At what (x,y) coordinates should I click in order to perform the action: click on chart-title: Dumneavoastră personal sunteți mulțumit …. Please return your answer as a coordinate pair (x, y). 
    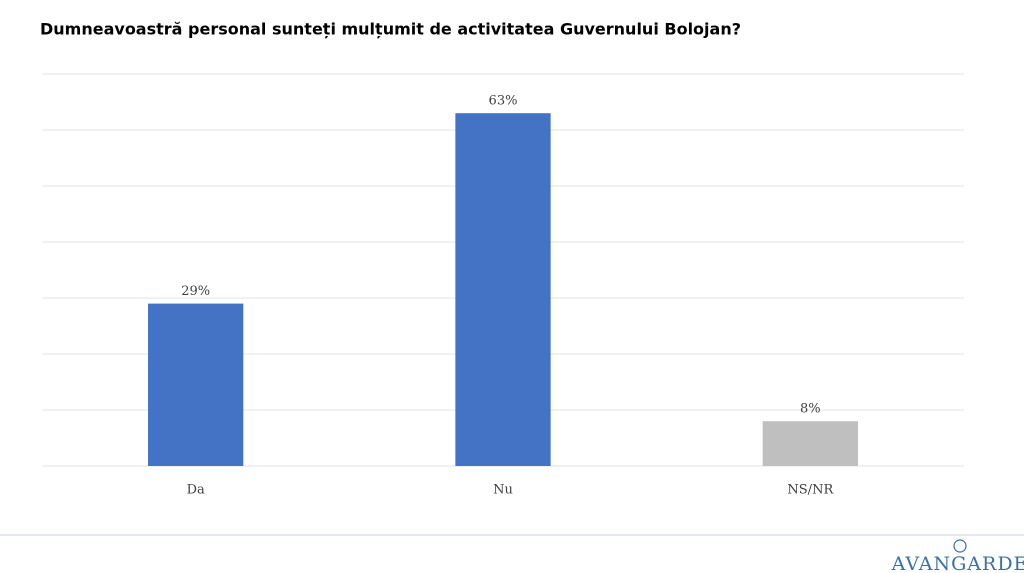
    Looking at the image, I should click on (390, 29).